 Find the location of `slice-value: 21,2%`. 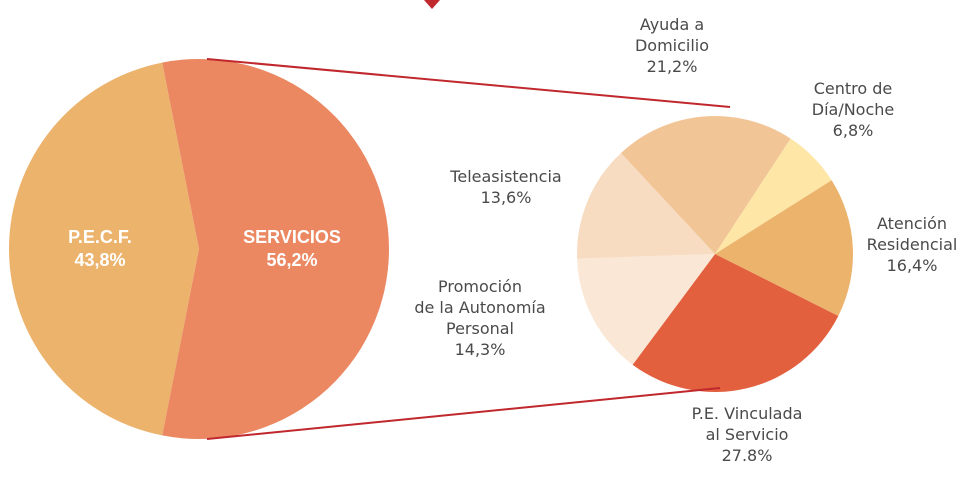

slice-value: 21,2% is located at coordinates (672, 66).